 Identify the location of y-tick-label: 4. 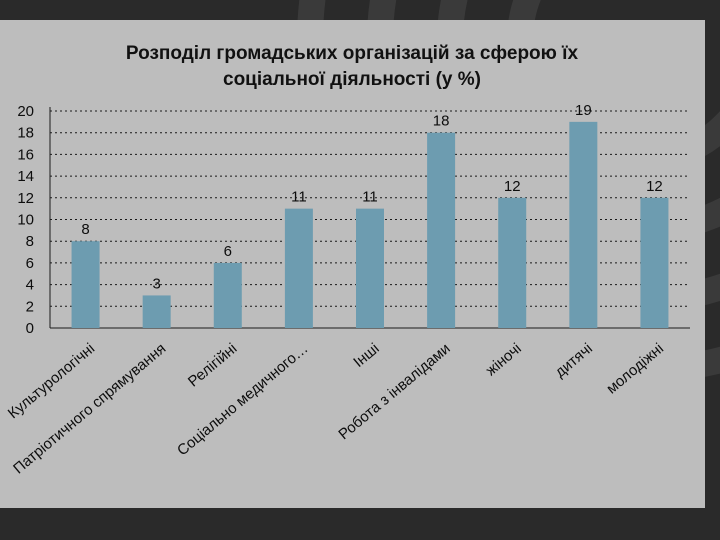
(30, 285).